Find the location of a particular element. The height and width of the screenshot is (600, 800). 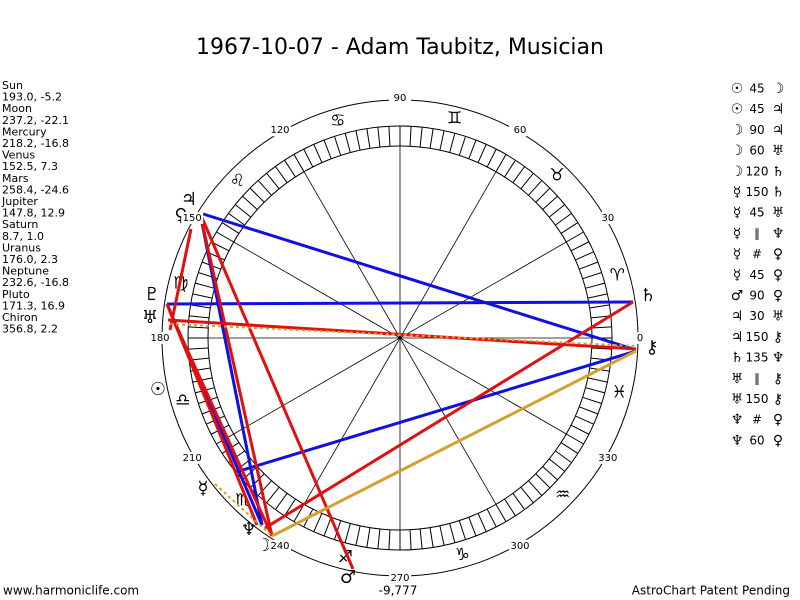

aspect-angle: 150 is located at coordinates (757, 399).